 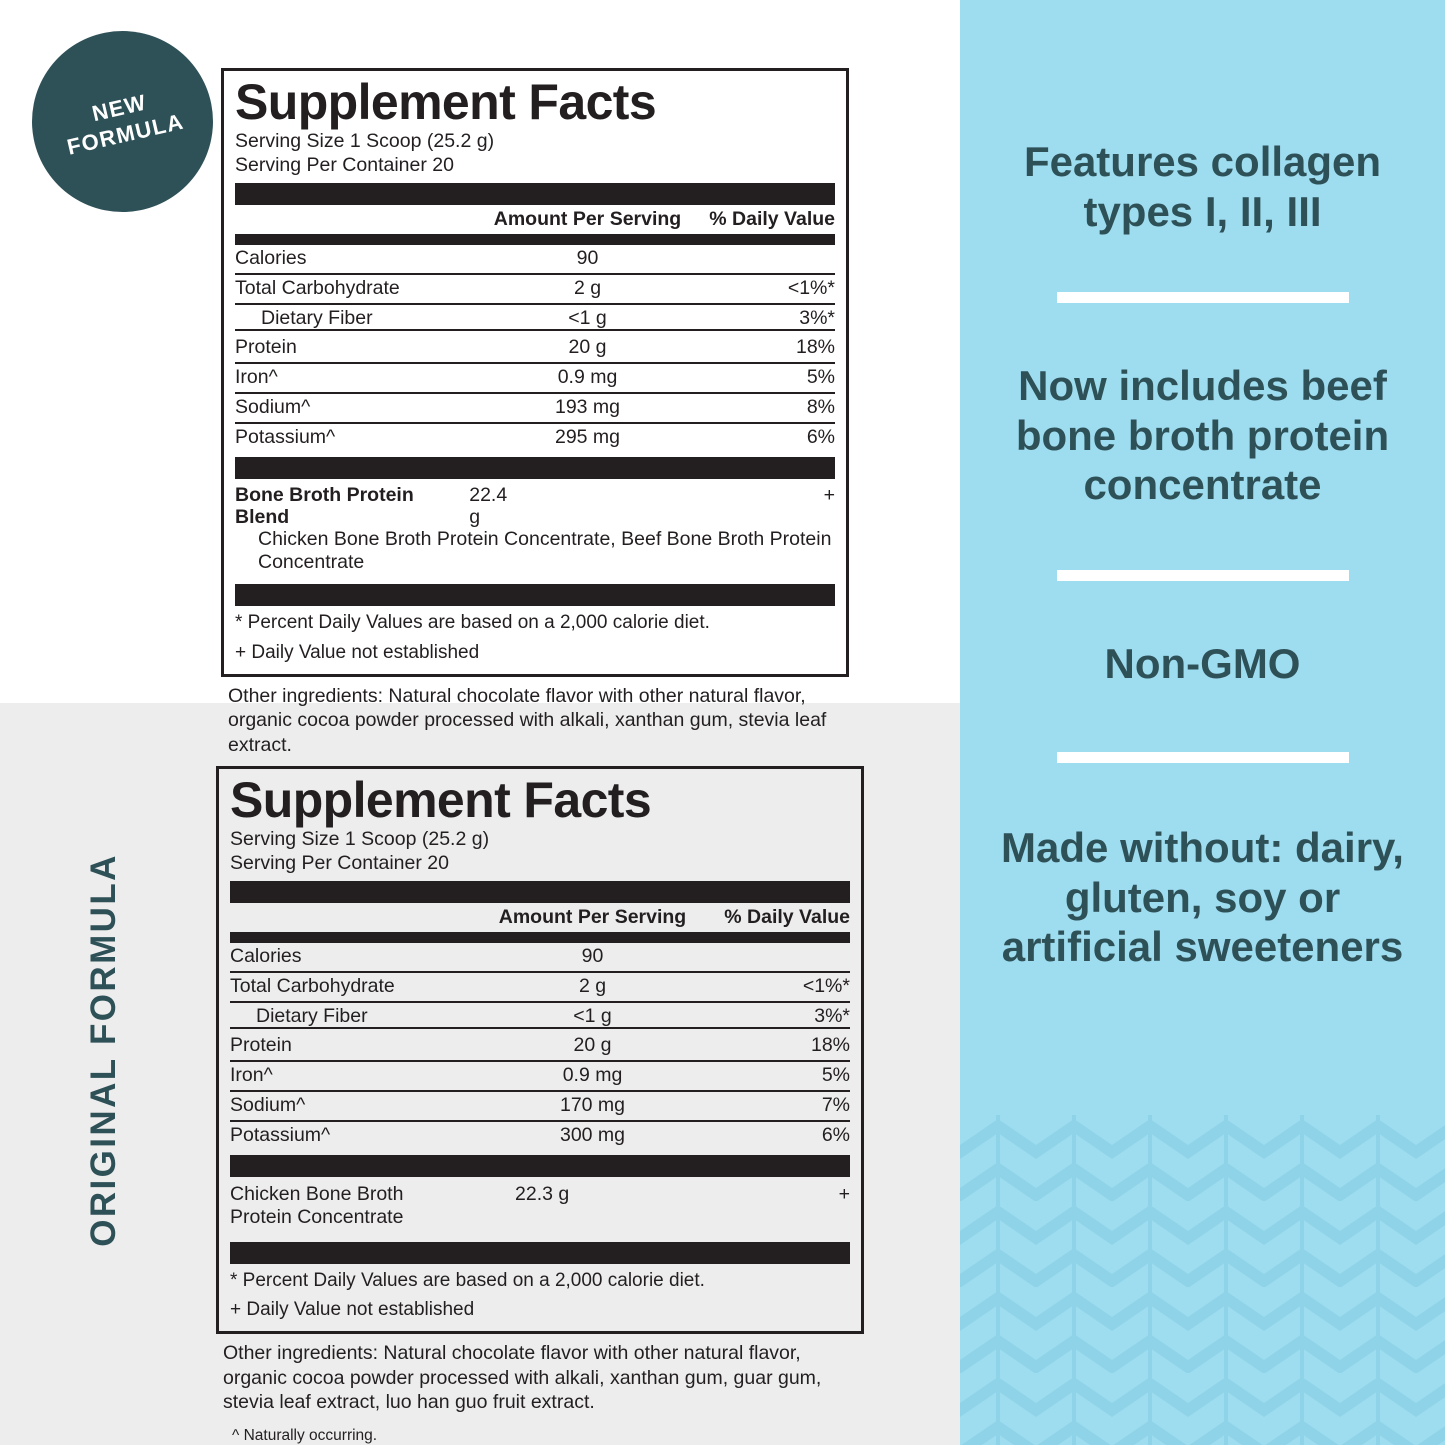 What do you see at coordinates (820, 377) in the screenshot?
I see `nutrient-dv: 5%` at bounding box center [820, 377].